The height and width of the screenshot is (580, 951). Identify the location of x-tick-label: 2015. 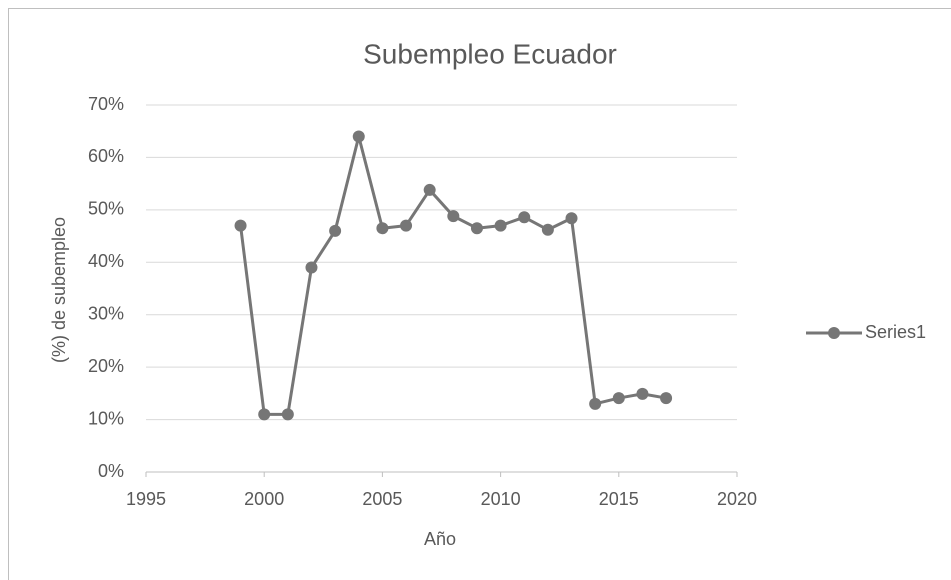
(619, 499).